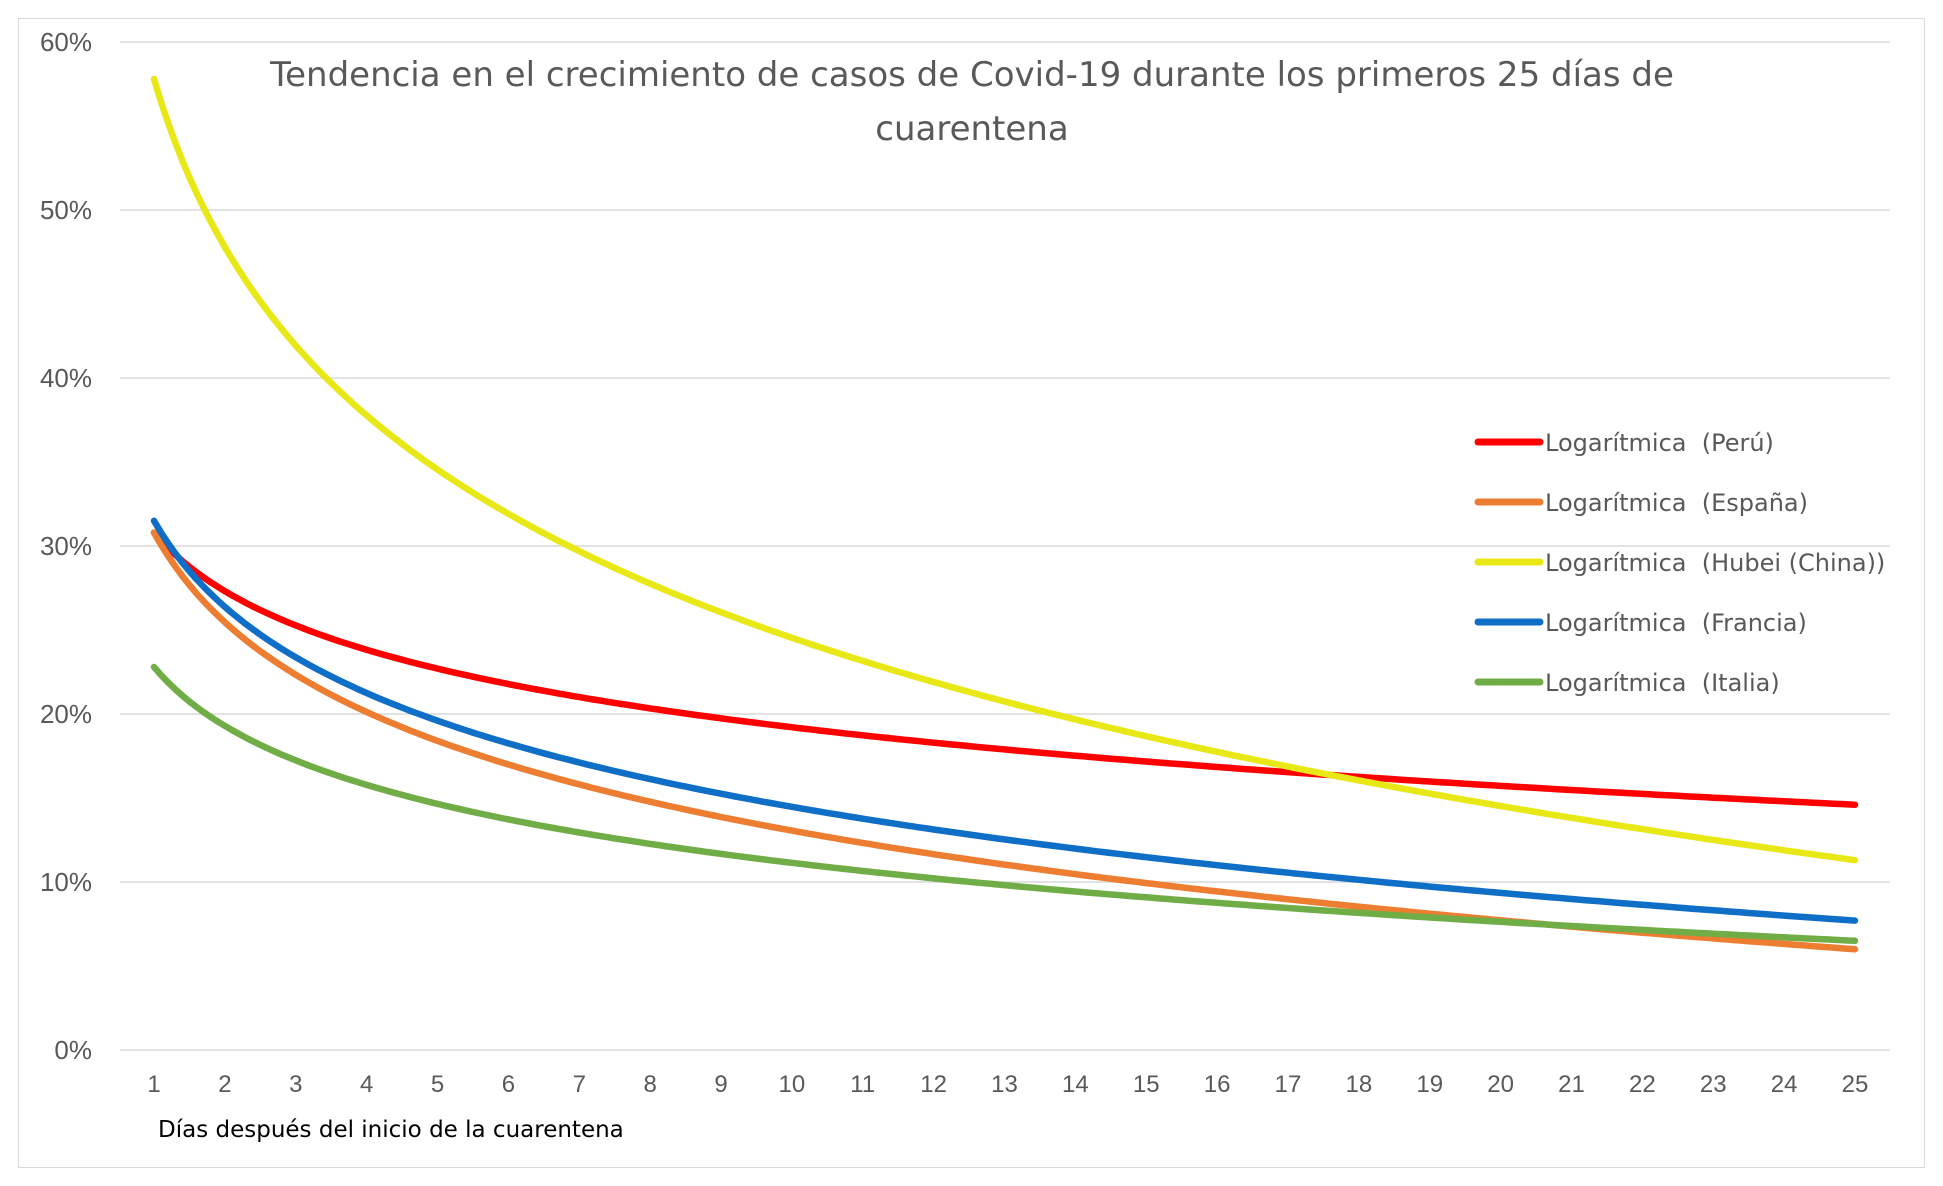  Describe the element at coordinates (1146, 1084) in the screenshot. I see `x-tick-label: 15` at that location.